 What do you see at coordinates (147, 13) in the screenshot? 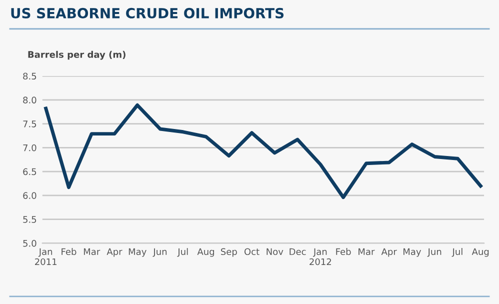
I see `chart-title: US SEABORNE CRUDE OIL IMPORTS` at bounding box center [147, 13].